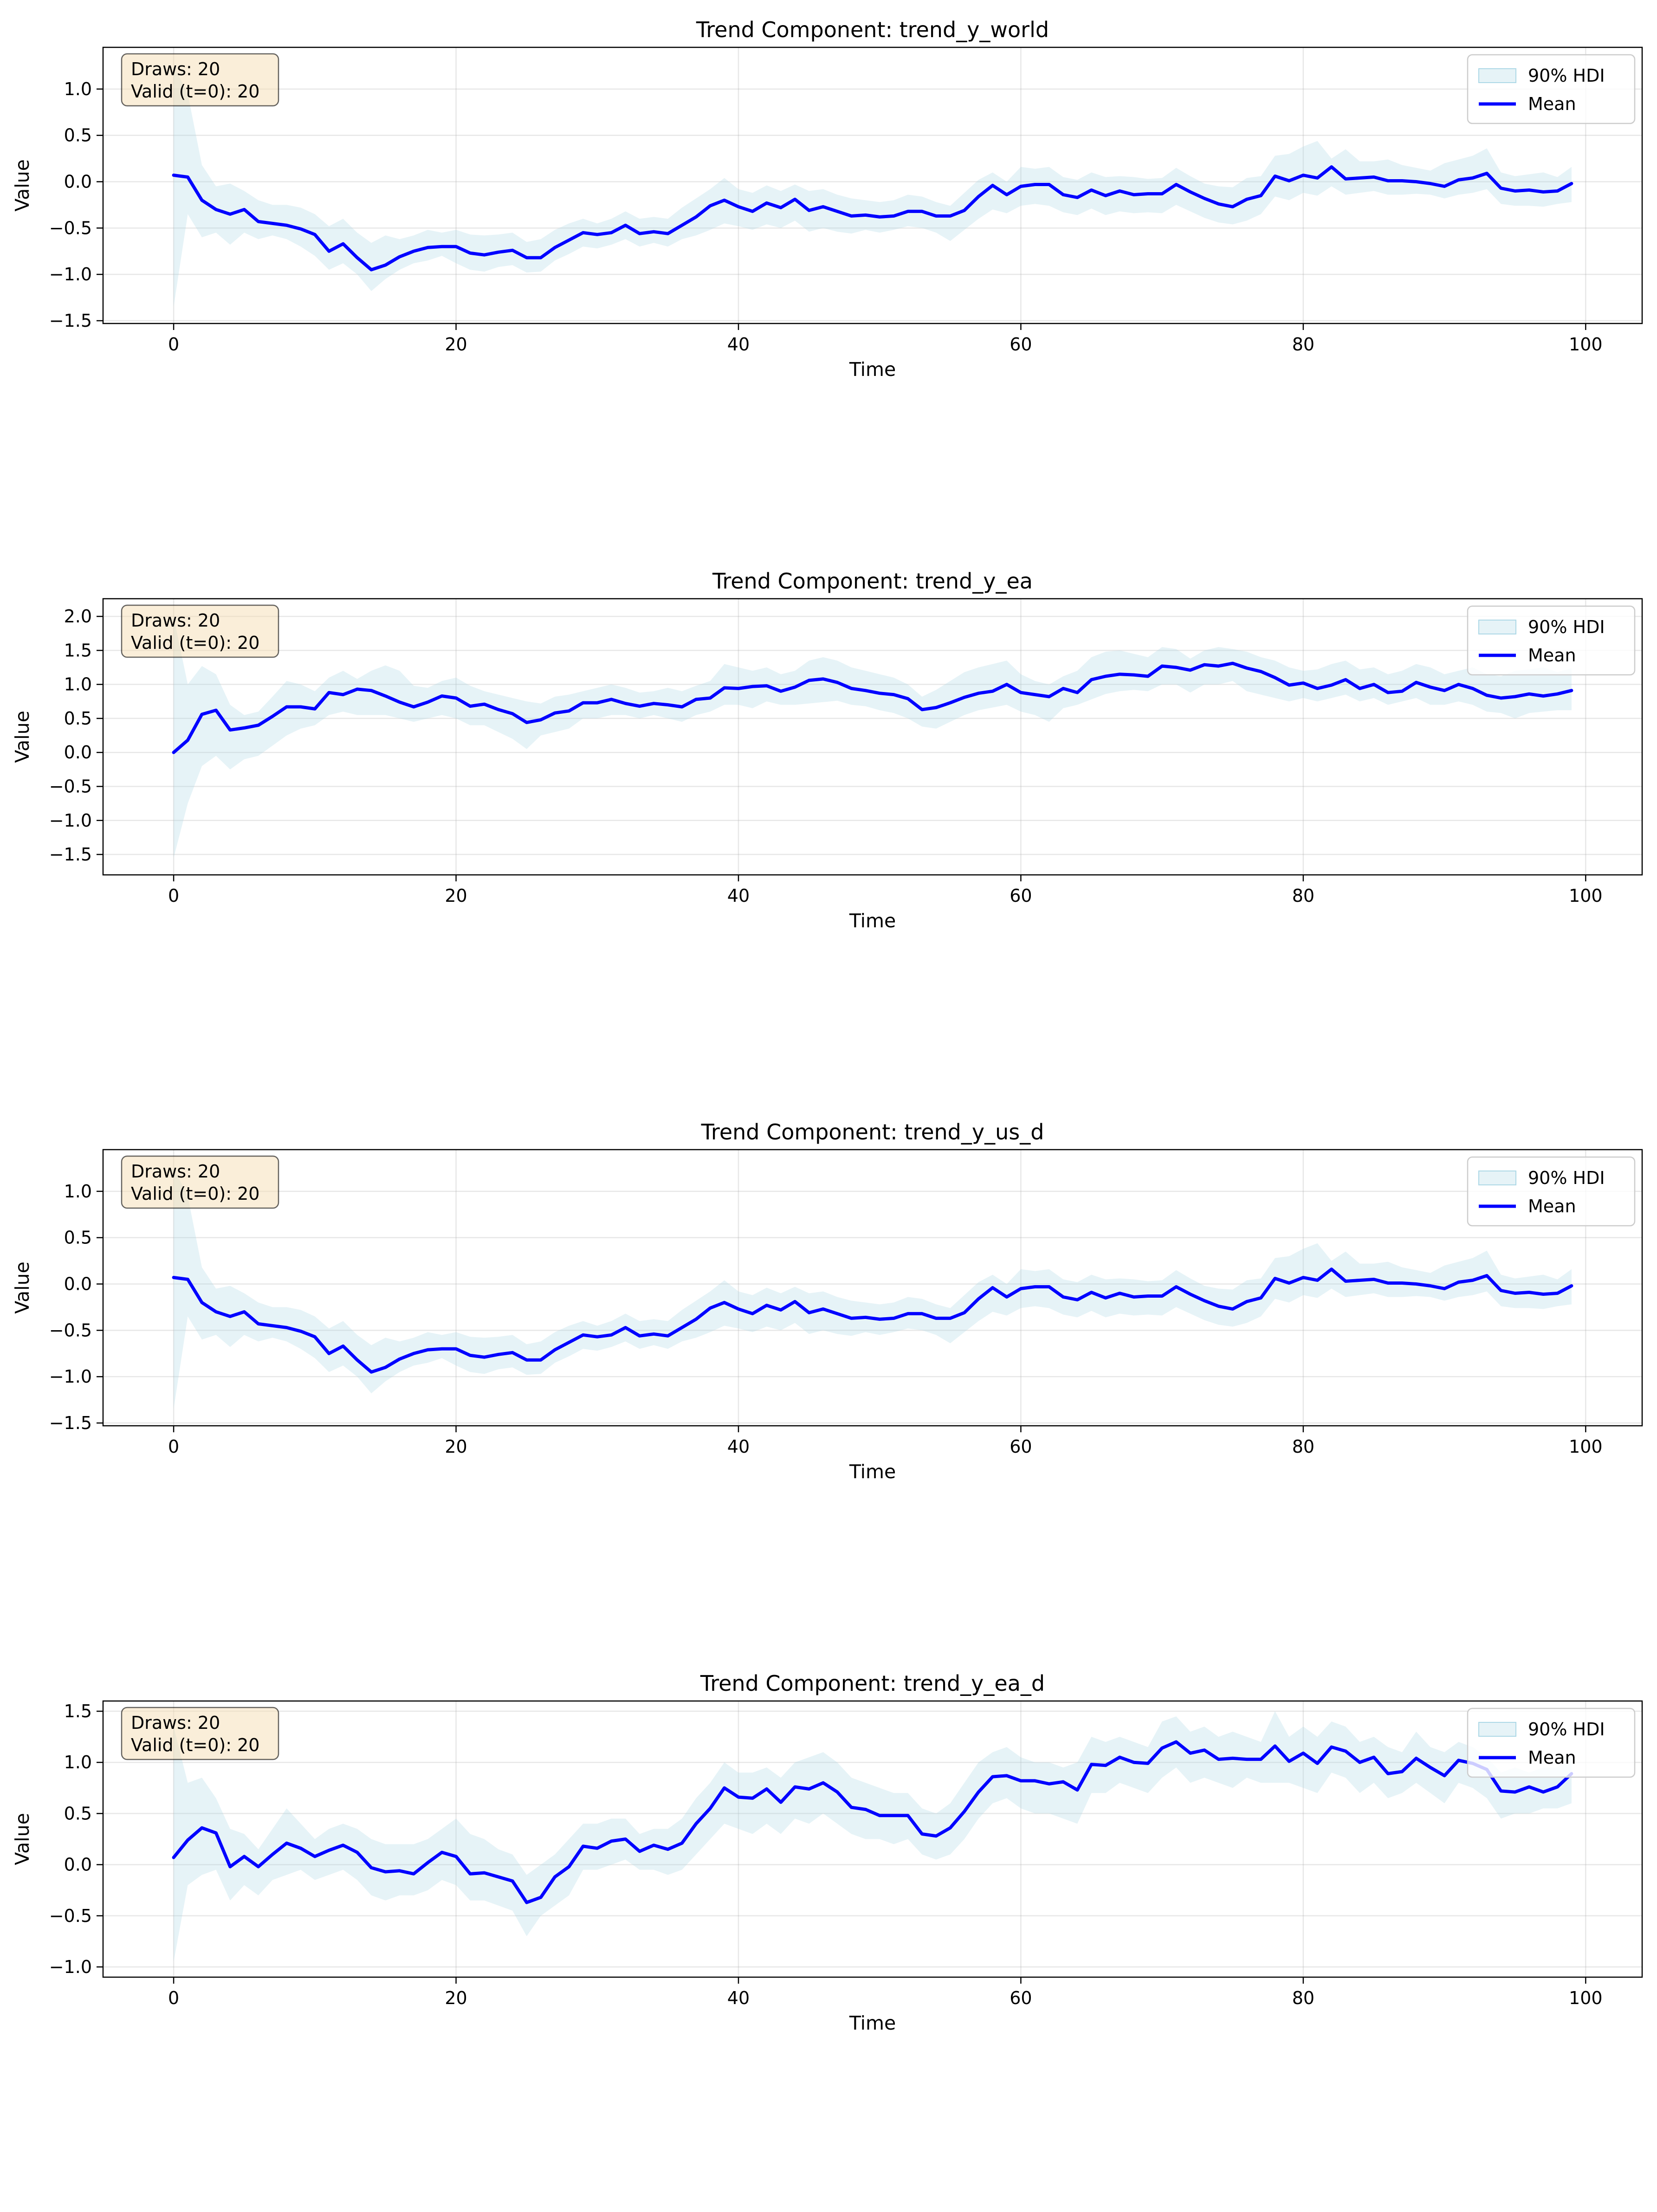 The image size is (1657, 2212). What do you see at coordinates (872, 29) in the screenshot?
I see `chart-title: Trend Component: trend_y_world` at bounding box center [872, 29].